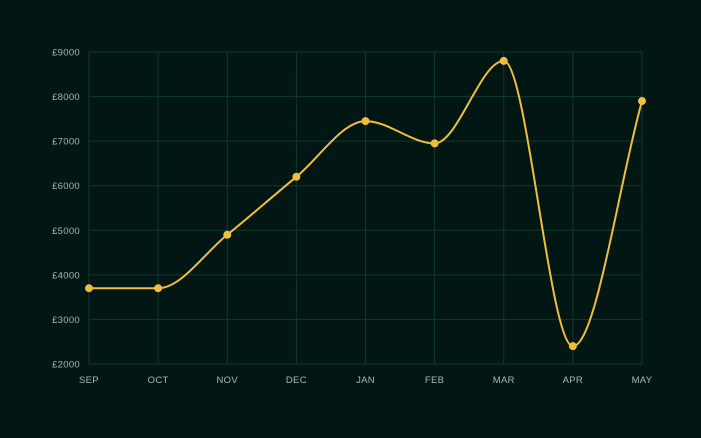  What do you see at coordinates (642, 380) in the screenshot?
I see `x-tick-label: MAY` at bounding box center [642, 380].